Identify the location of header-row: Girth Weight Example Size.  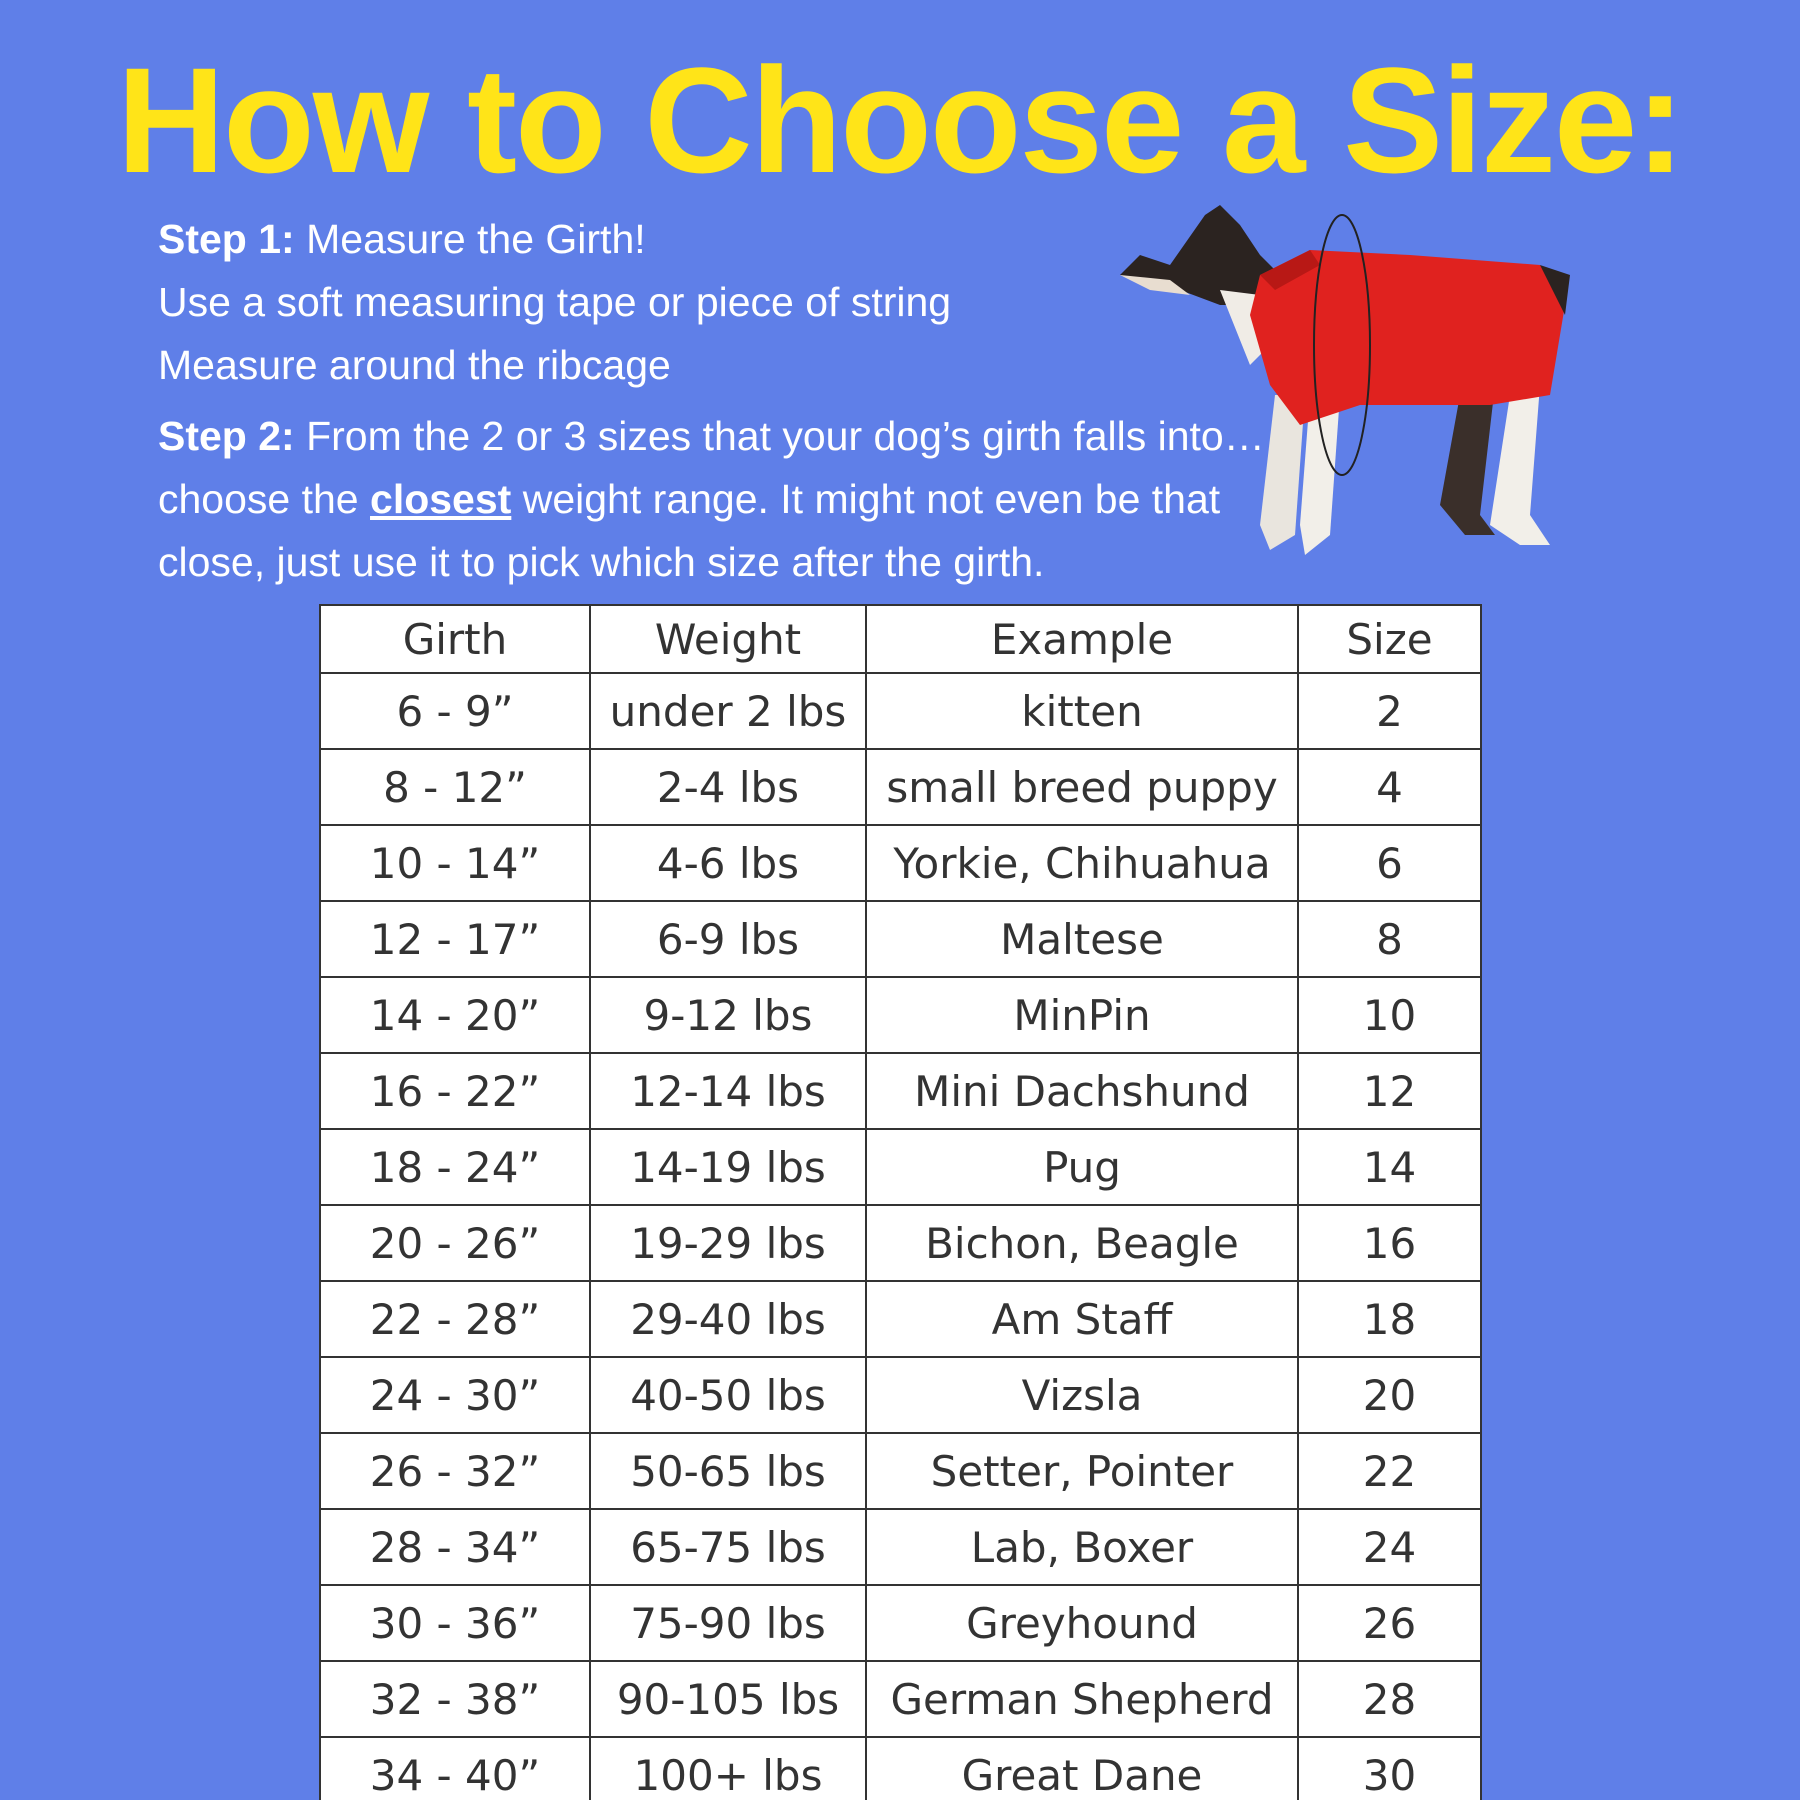
(900, 639).